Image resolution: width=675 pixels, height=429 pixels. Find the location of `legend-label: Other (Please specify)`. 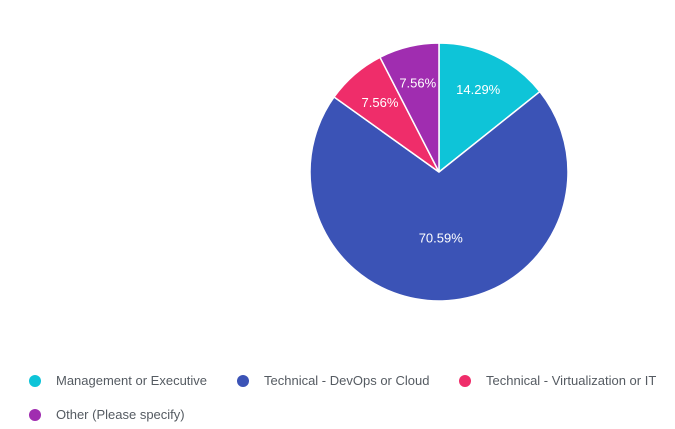

legend-label: Other (Please specify) is located at coordinates (120, 414).